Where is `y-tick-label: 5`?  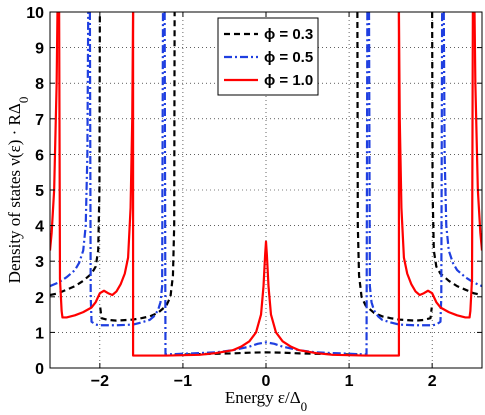 y-tick-label: 5 is located at coordinates (39, 191).